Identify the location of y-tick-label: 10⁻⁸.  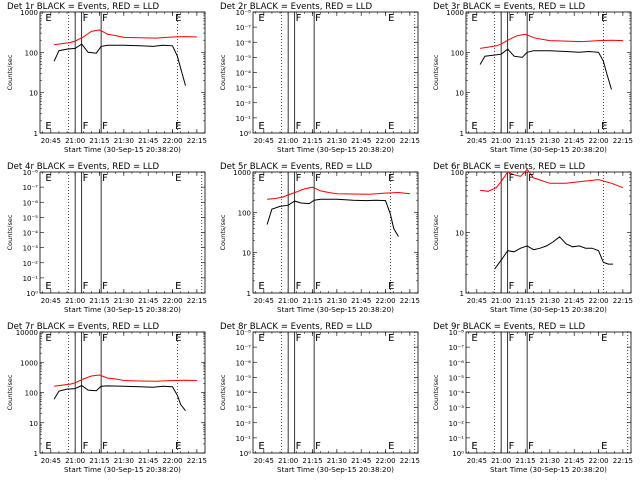
(31, 173).